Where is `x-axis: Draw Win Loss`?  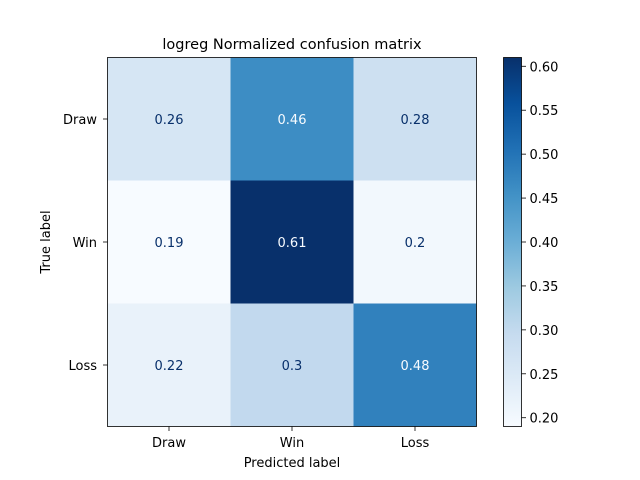
x-axis: Draw Win Loss is located at coordinates (291, 438).